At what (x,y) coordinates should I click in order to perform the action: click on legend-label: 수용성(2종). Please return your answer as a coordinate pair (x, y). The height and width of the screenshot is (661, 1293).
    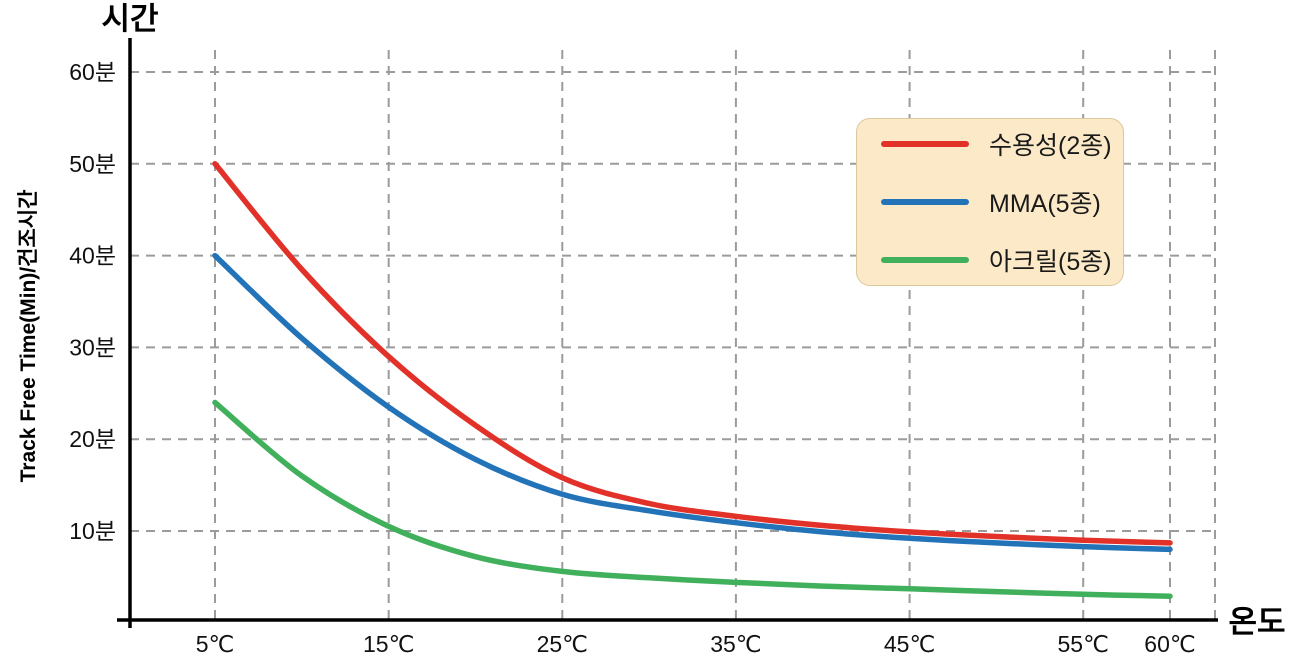
    Looking at the image, I should click on (1050, 146).